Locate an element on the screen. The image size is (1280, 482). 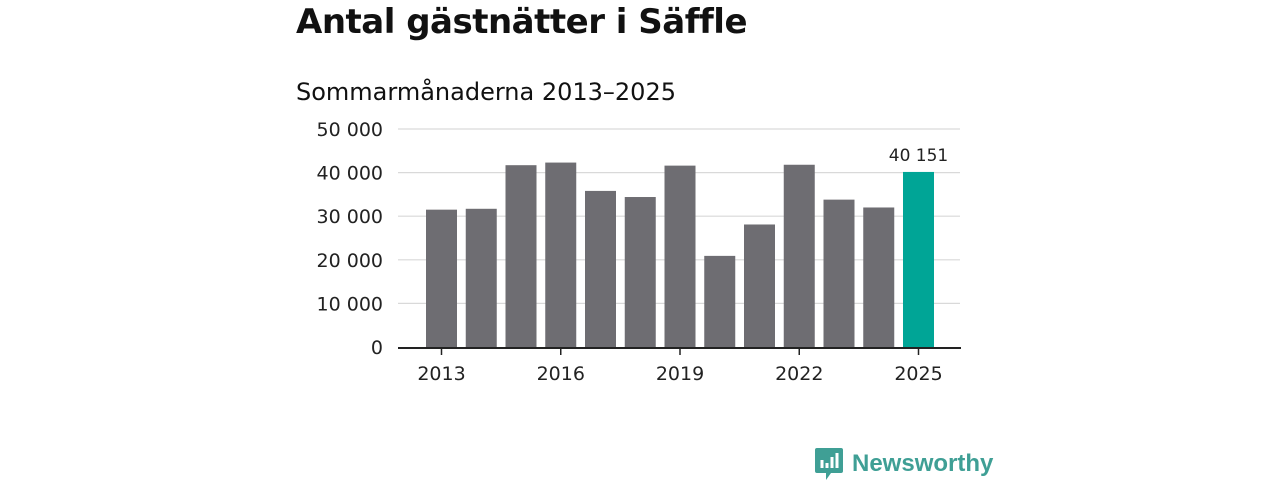
bar-2020 is located at coordinates (720, 301).